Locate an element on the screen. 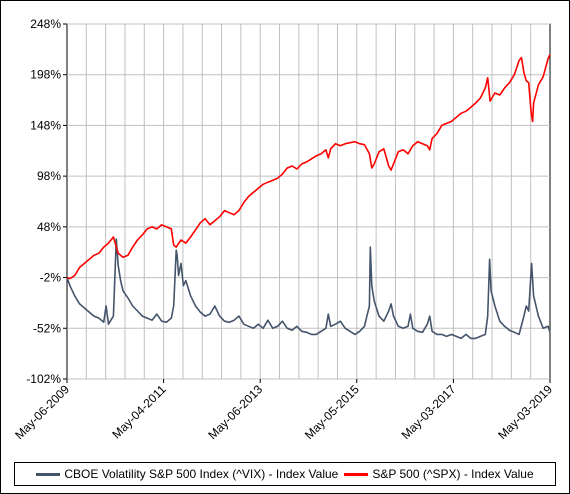 This screenshot has height=494, width=570. y-tick-label: -52% is located at coordinates (47, 328).